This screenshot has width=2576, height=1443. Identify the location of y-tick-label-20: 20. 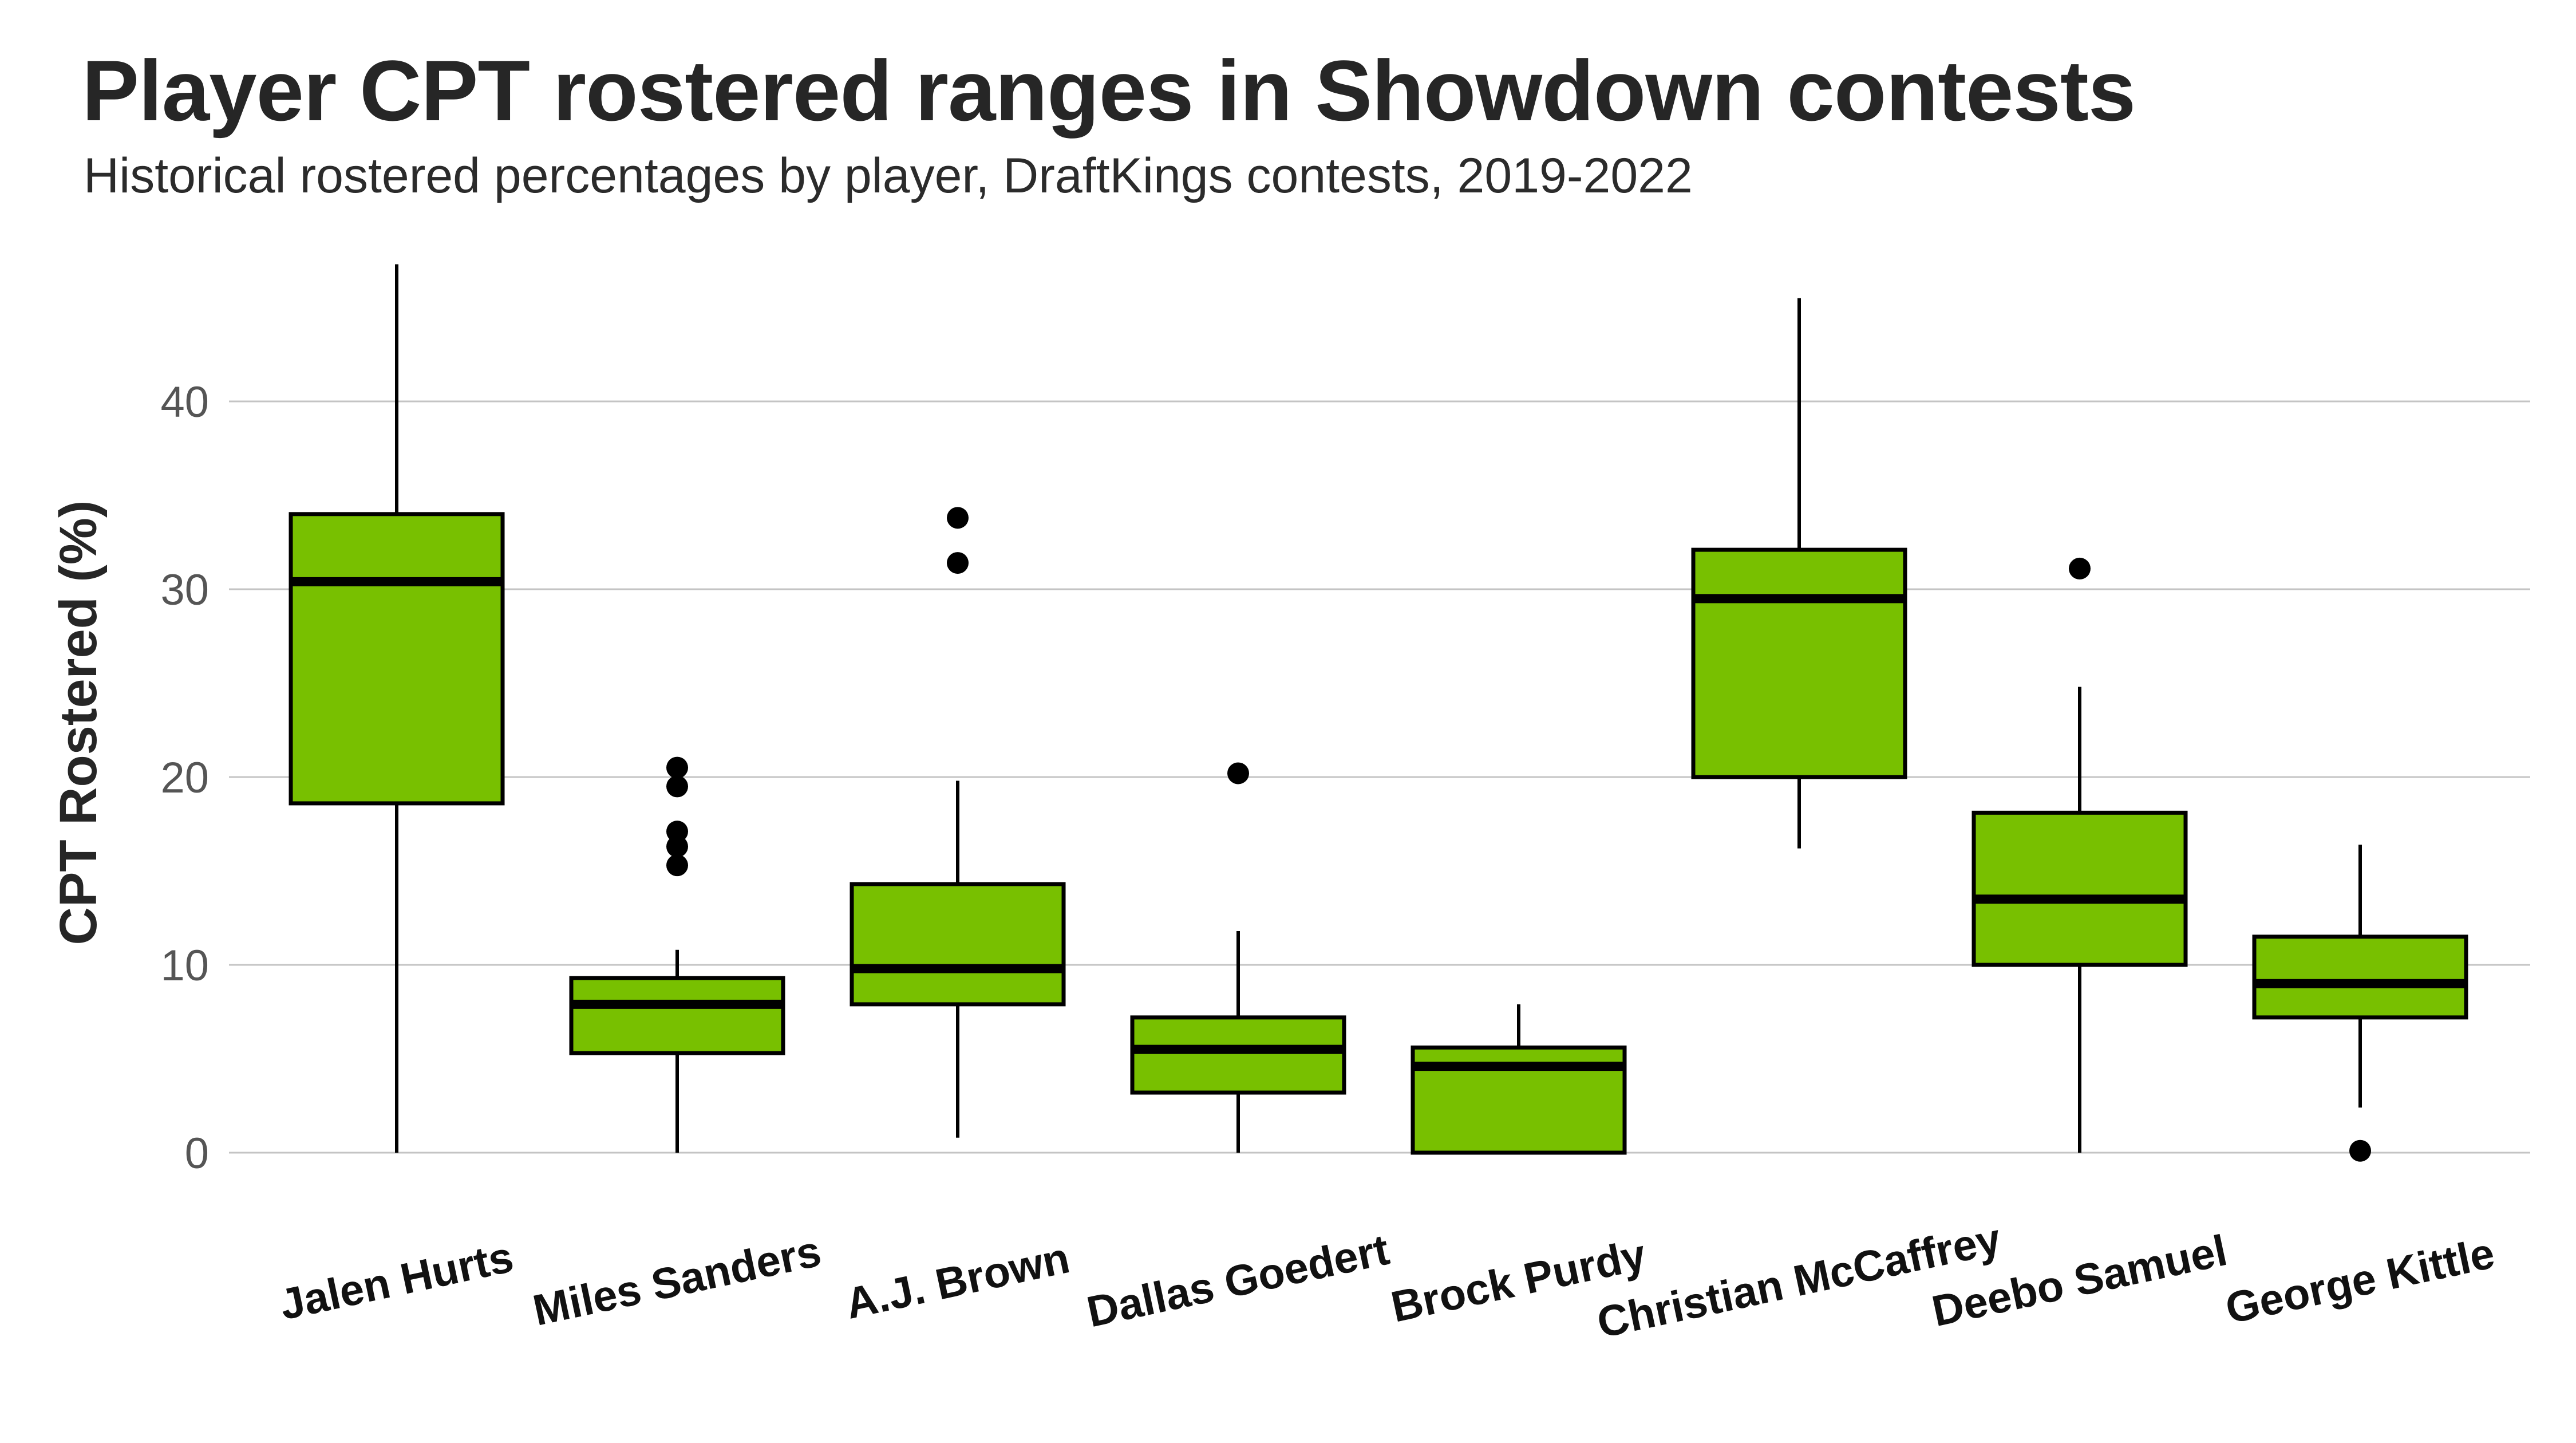
(184, 778).